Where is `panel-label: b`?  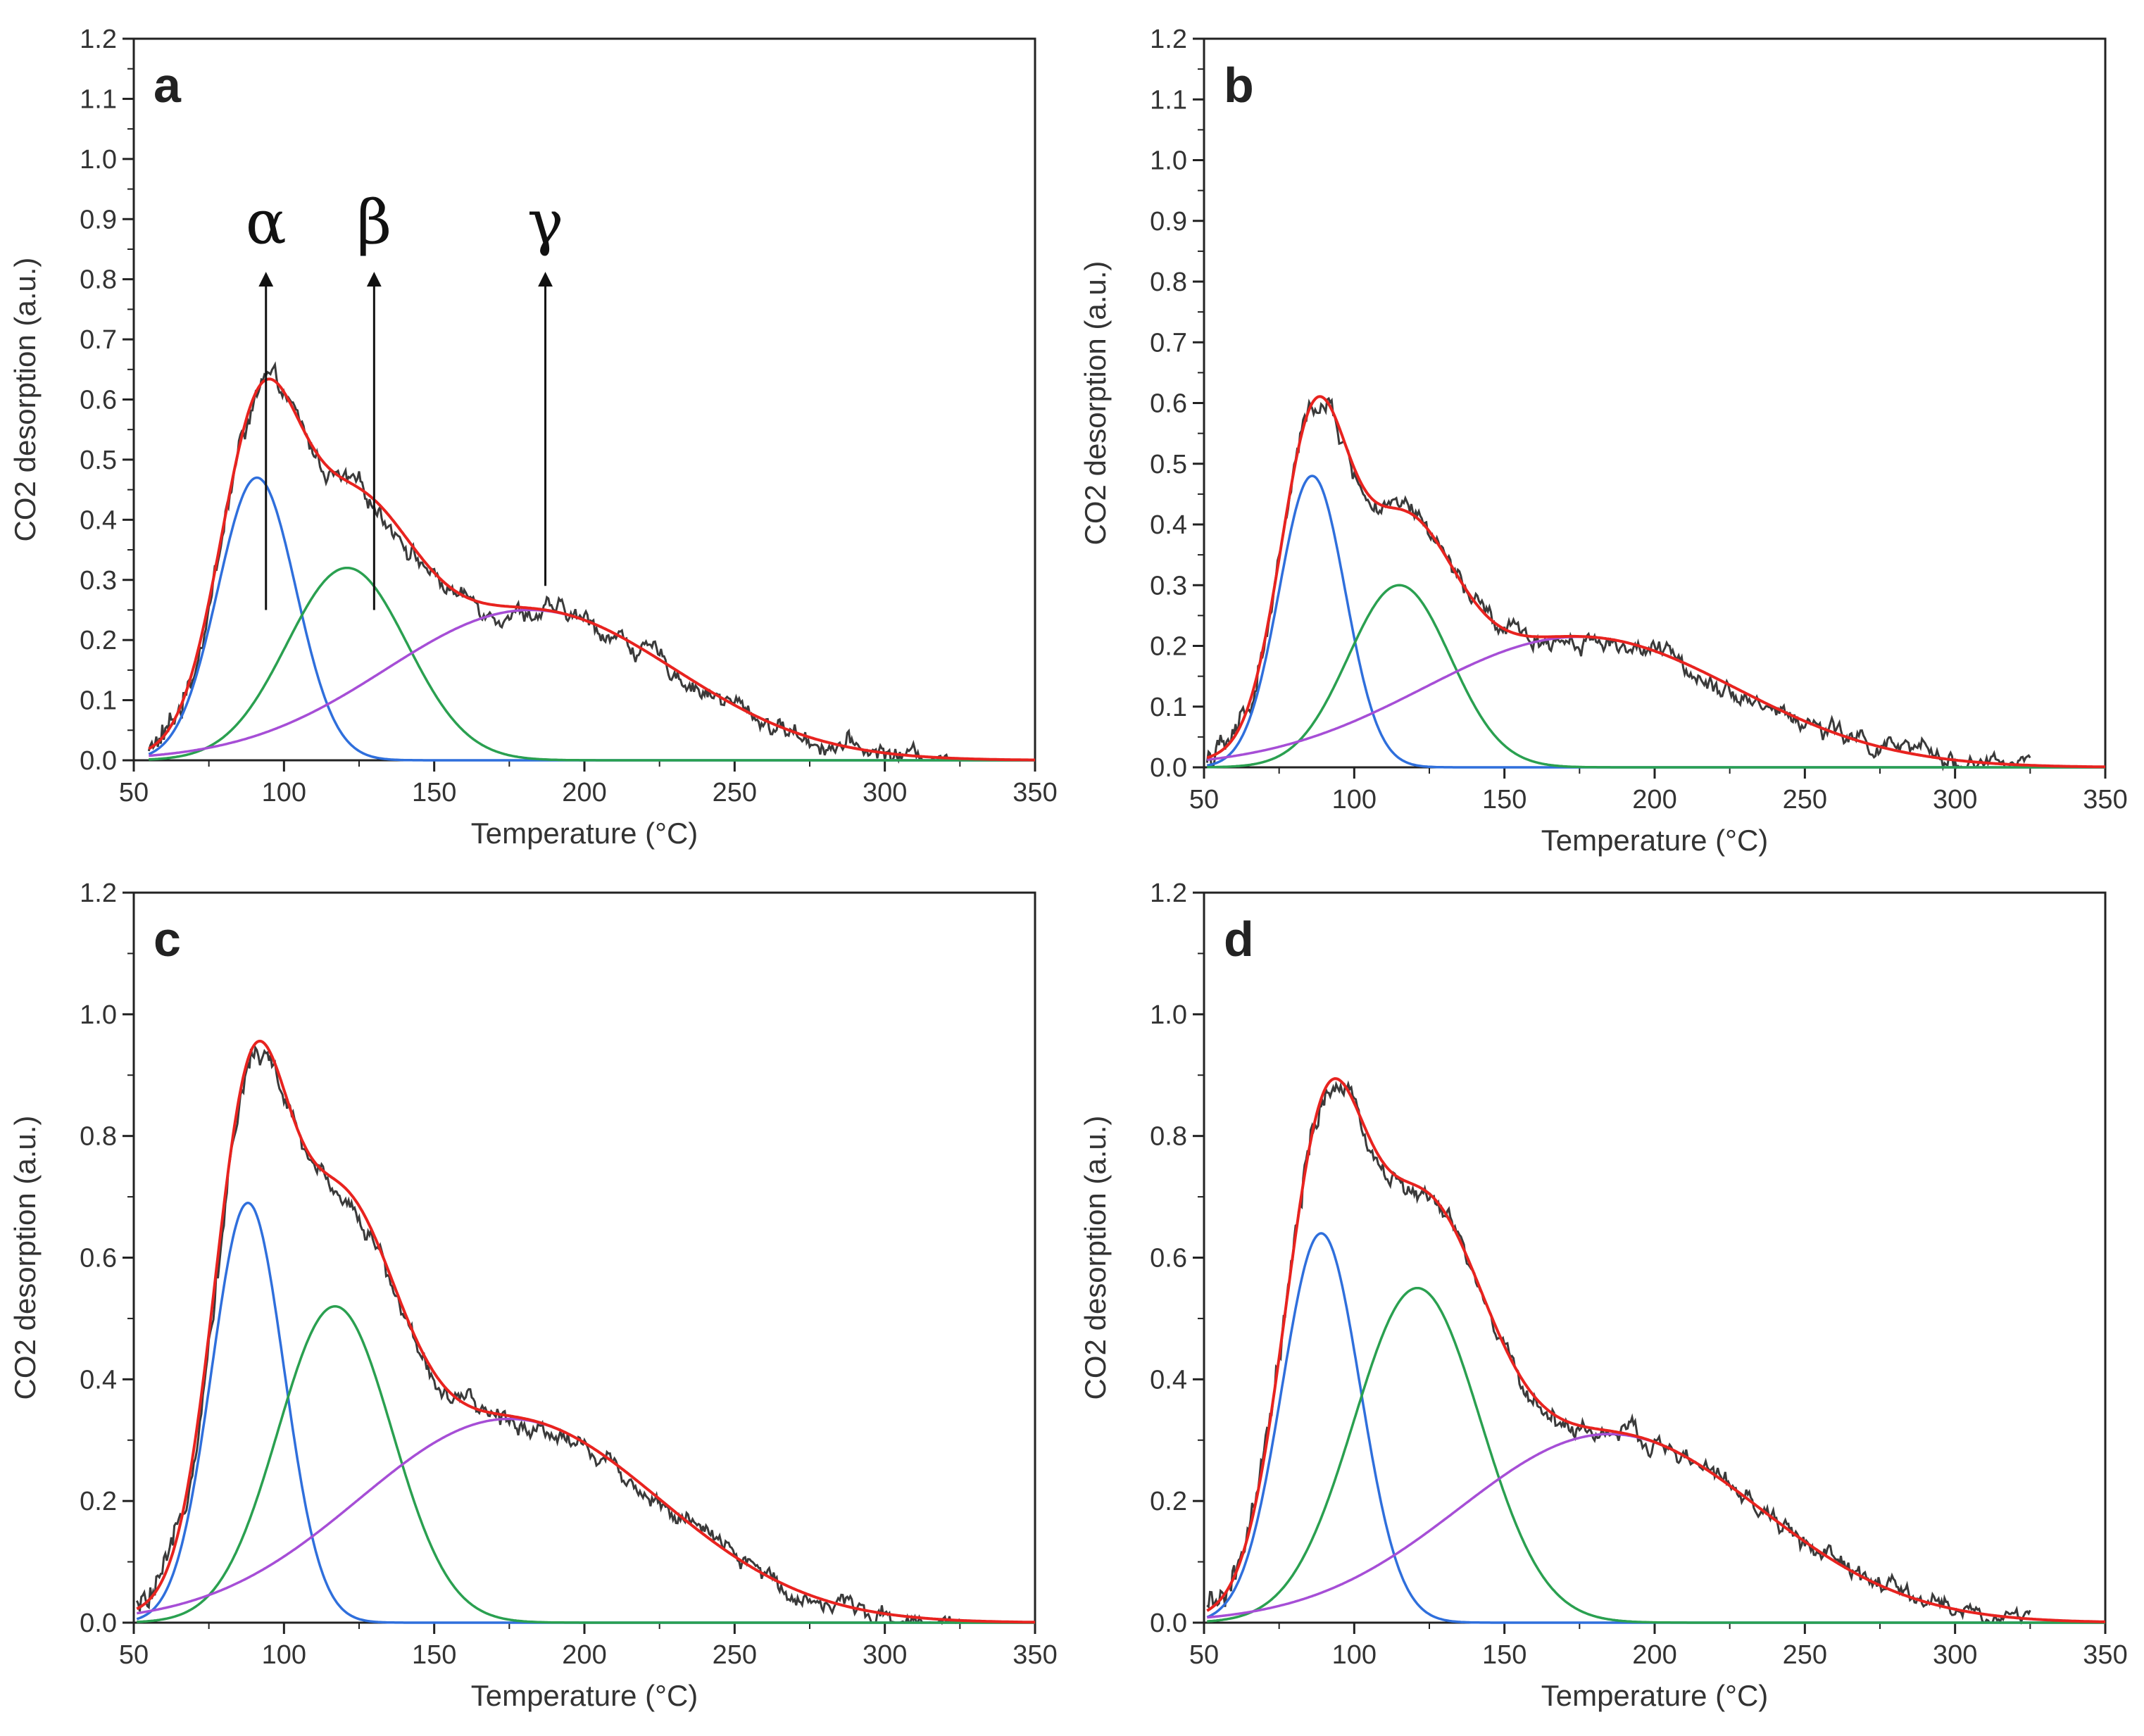 panel-label: b is located at coordinates (1239, 85).